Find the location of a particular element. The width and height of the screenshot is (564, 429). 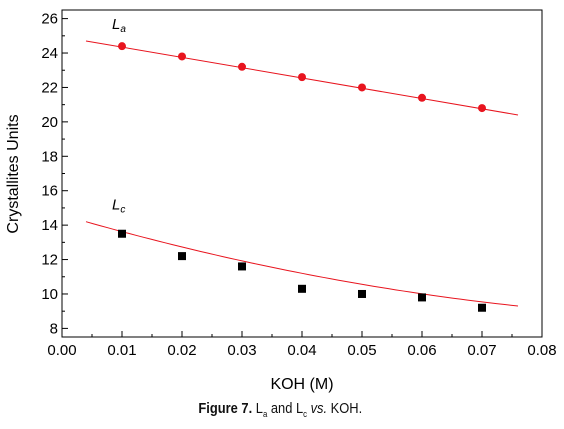

y-tick-label: 12 is located at coordinates (49, 260).